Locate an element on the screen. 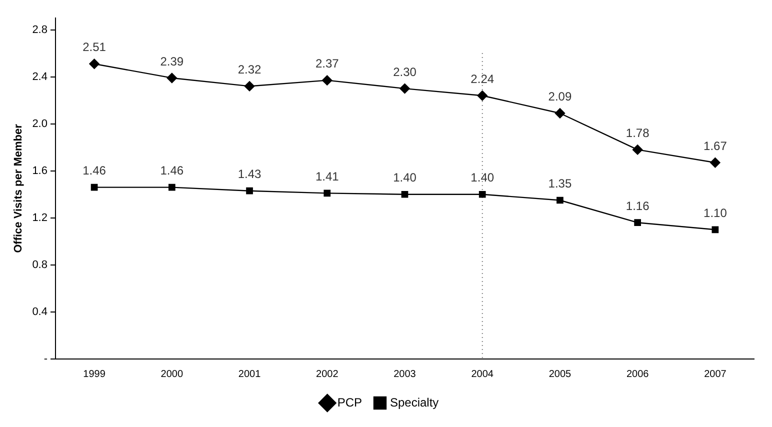 Image resolution: width=772 pixels, height=427 pixels. data-label: 1.67 is located at coordinates (716, 145).